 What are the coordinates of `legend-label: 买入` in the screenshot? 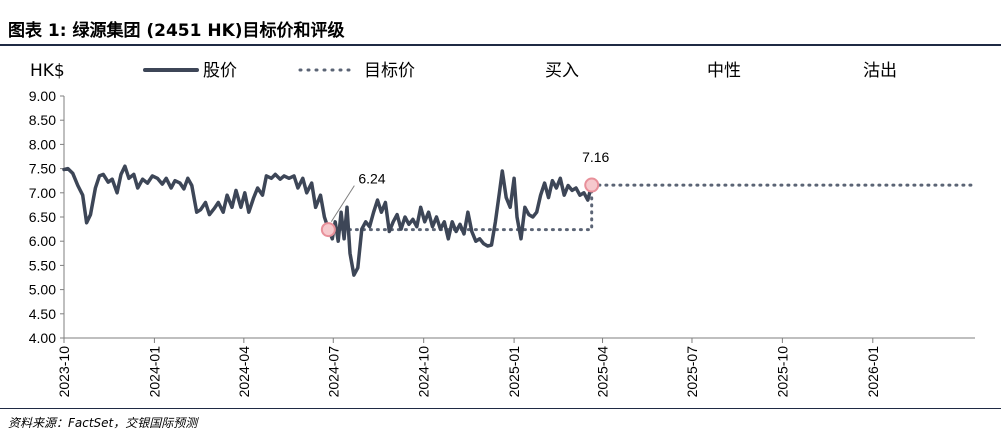 It's located at (562, 71).